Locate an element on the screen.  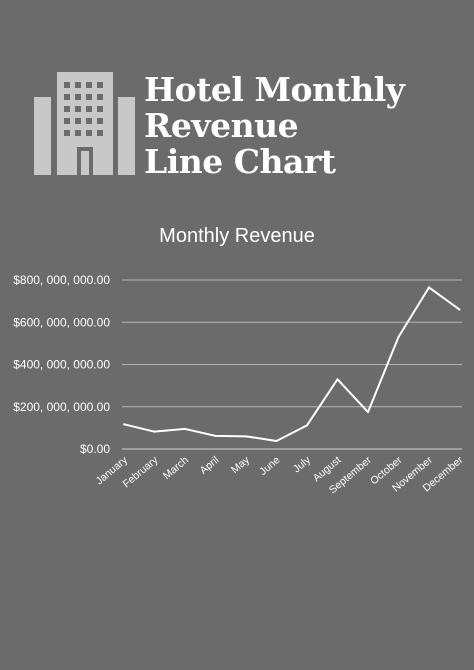
header: Hotel Monthly Revenue Line Chart is located at coordinates (244, 127).